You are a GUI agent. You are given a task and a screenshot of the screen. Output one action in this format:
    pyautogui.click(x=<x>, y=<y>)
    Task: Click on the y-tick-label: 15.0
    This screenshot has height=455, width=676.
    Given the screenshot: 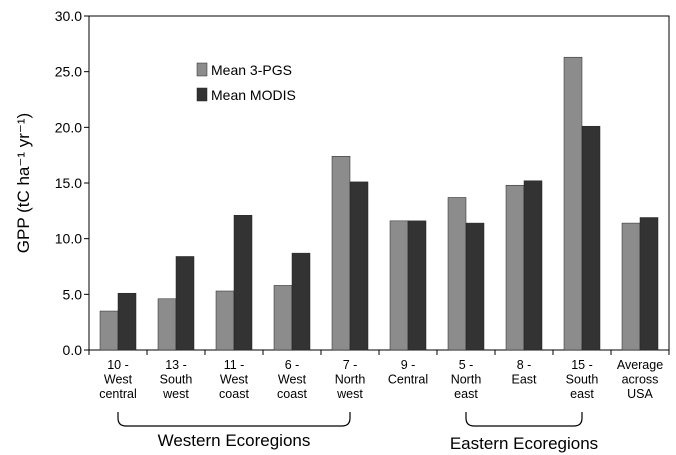 What is the action you would take?
    pyautogui.click(x=68, y=183)
    